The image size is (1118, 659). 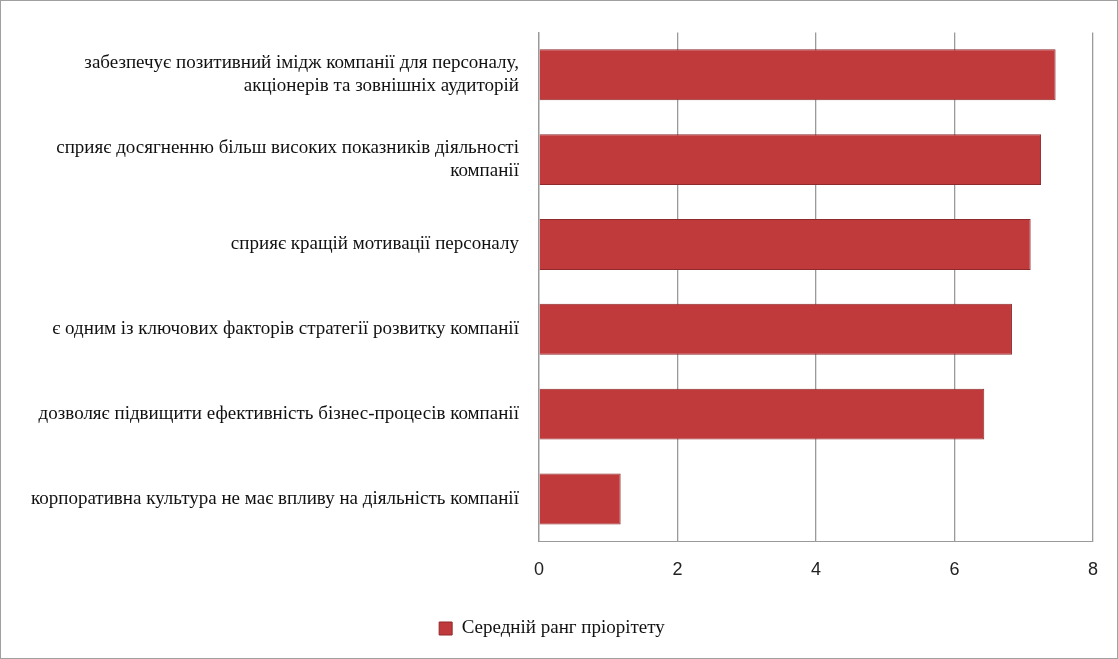 I want to click on y-tick-label: забезпечує позитивний імідж компанії для персоналу, акціонерів та зовнішніх аудиторій, so click(x=301, y=73).